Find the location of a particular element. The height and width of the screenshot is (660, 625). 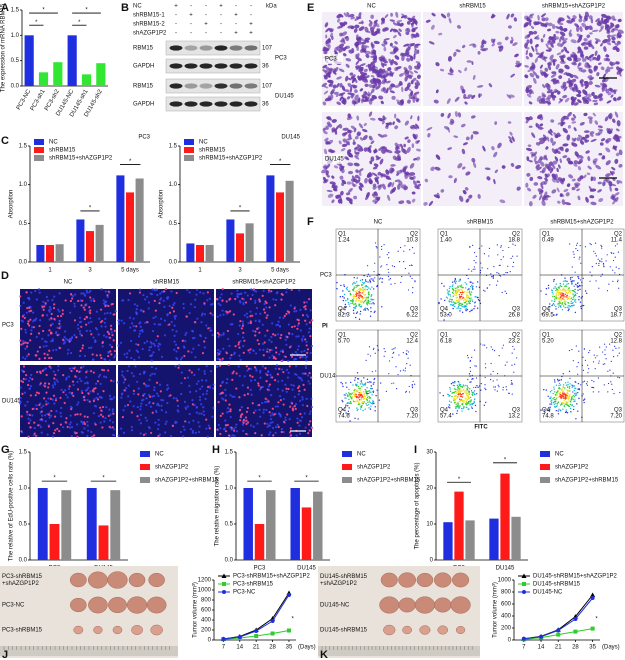

y-tick-label: 800 is located at coordinates (206, 601).